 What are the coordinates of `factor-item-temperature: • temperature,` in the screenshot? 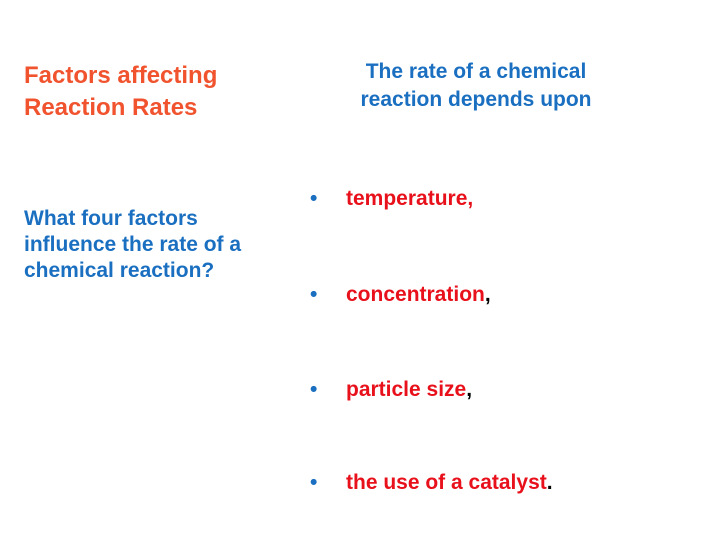 It's located at (391, 199).